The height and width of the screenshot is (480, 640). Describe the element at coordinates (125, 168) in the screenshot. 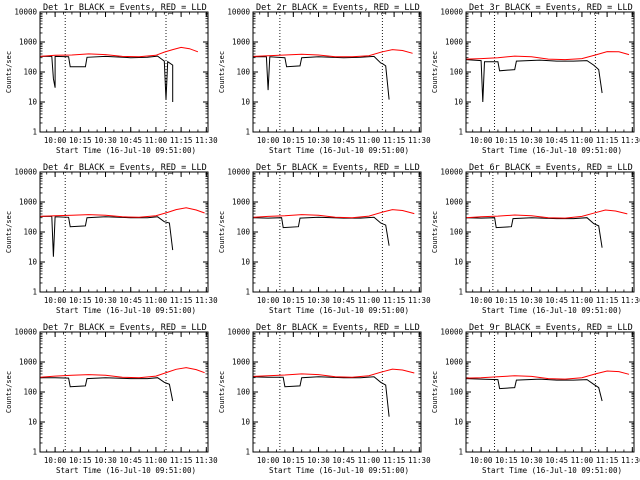

I see `plot-title: Det 4r BLACK = Events, RED = LLD` at that location.